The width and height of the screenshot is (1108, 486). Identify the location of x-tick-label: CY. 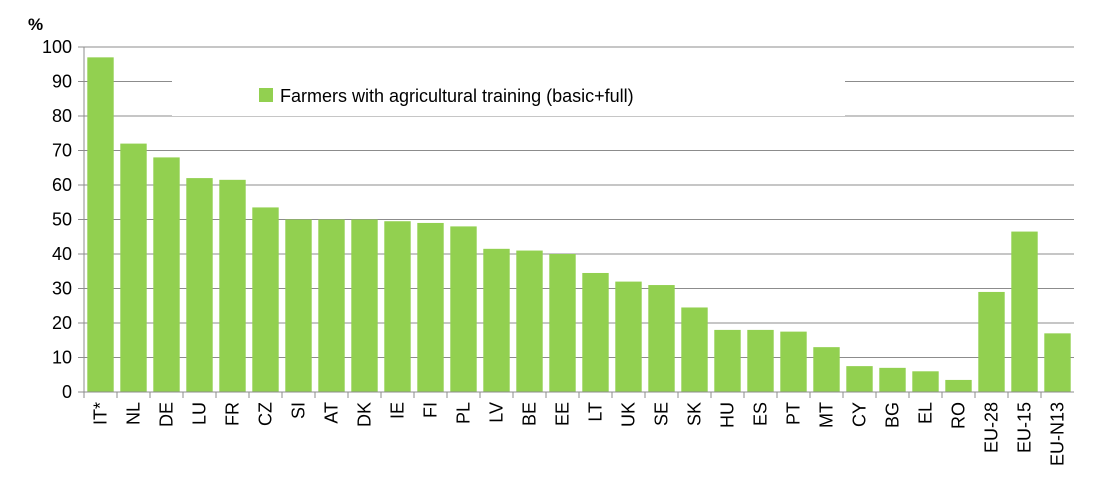
(860, 414).